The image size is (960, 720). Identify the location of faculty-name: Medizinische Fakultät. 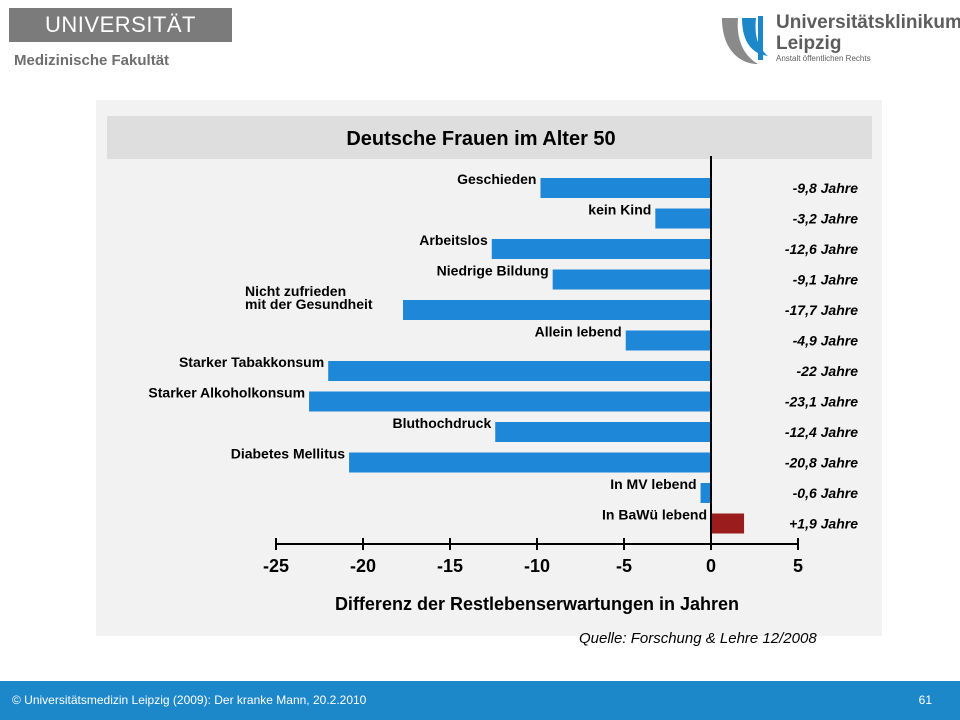
(92, 60).